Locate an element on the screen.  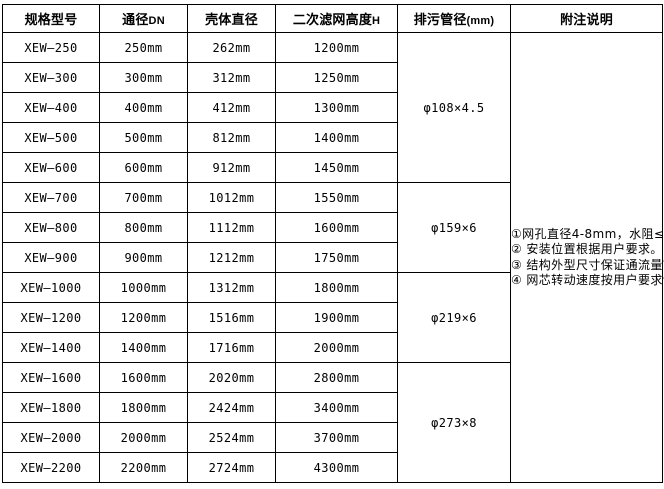
cell-dn: 1400mm is located at coordinates (143, 347).